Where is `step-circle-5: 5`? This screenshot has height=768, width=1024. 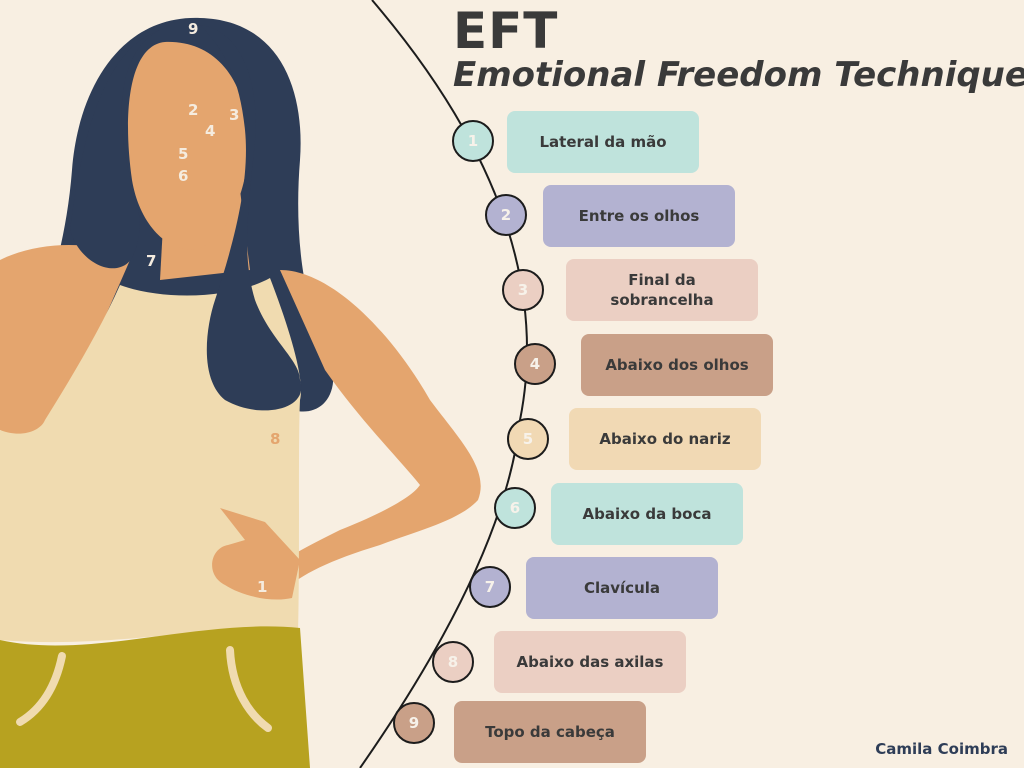
step-circle-5: 5 is located at coordinates (528, 439).